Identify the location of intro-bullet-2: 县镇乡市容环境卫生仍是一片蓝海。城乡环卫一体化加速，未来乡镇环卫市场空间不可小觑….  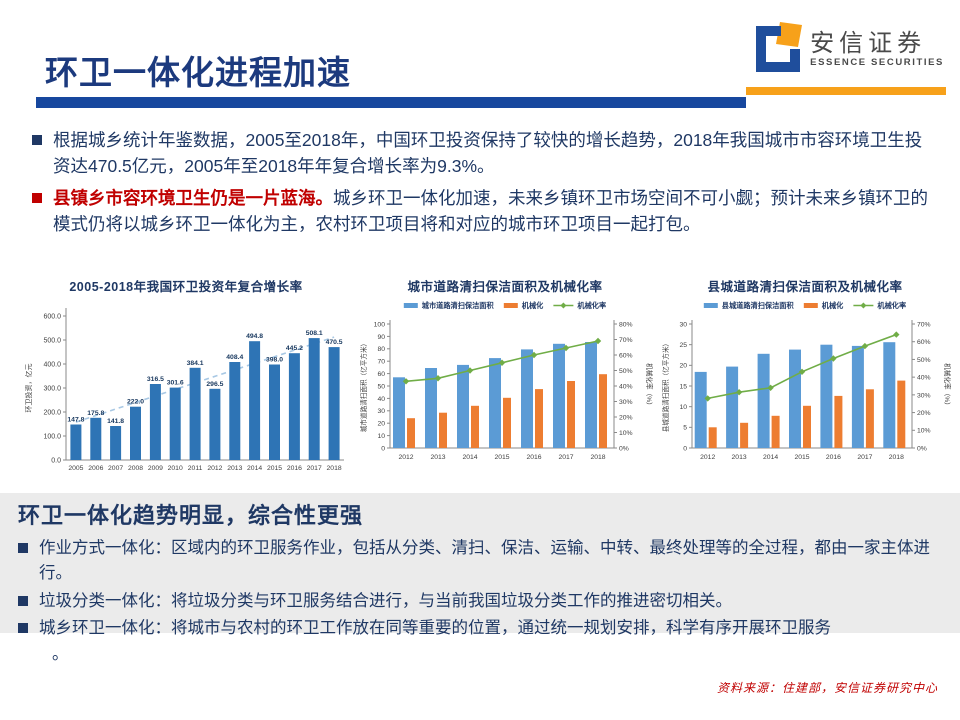
(485, 211).